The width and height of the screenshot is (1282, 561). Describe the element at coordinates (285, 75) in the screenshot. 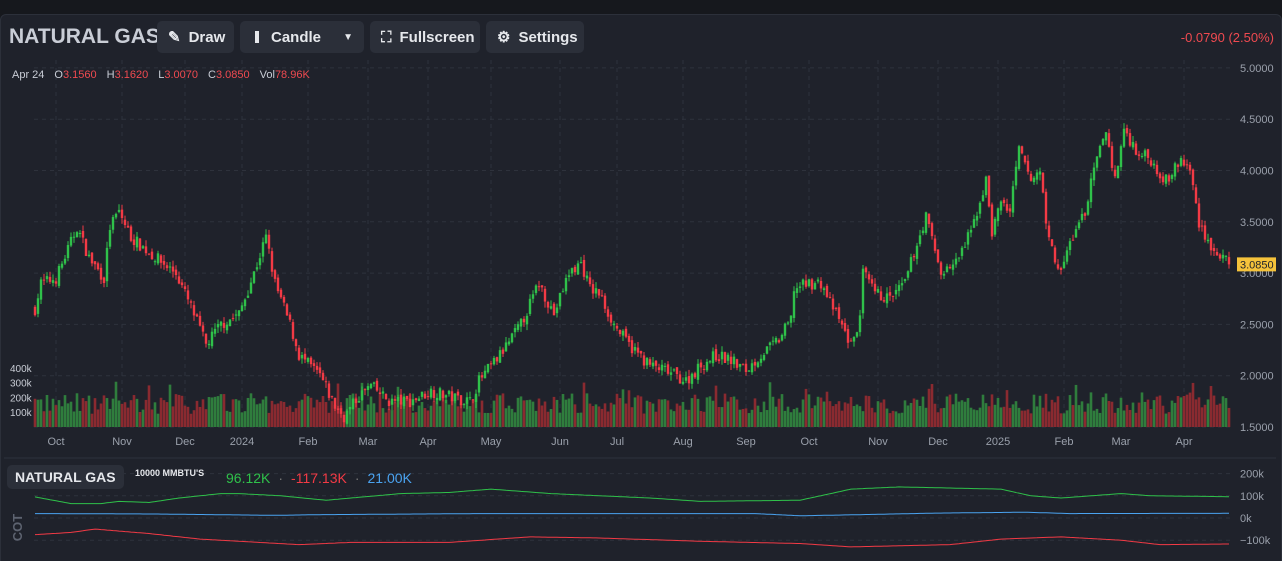

I see `ohlc-volume: Vol78.96K` at that location.